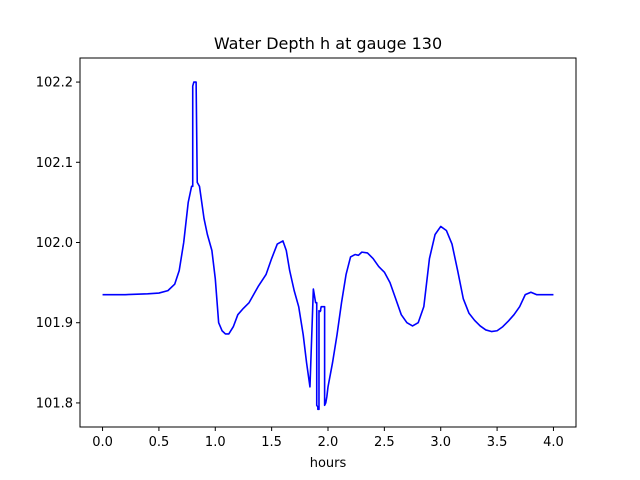  I want to click on x-tick-label: 0.0, so click(102, 442).